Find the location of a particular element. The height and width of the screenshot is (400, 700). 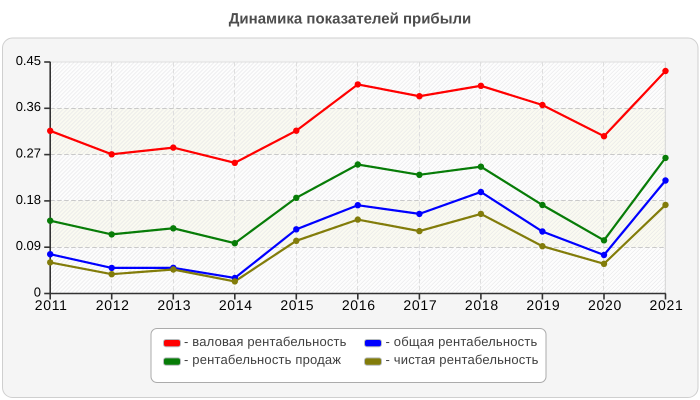

svg-text: 2017 is located at coordinates (420, 305).